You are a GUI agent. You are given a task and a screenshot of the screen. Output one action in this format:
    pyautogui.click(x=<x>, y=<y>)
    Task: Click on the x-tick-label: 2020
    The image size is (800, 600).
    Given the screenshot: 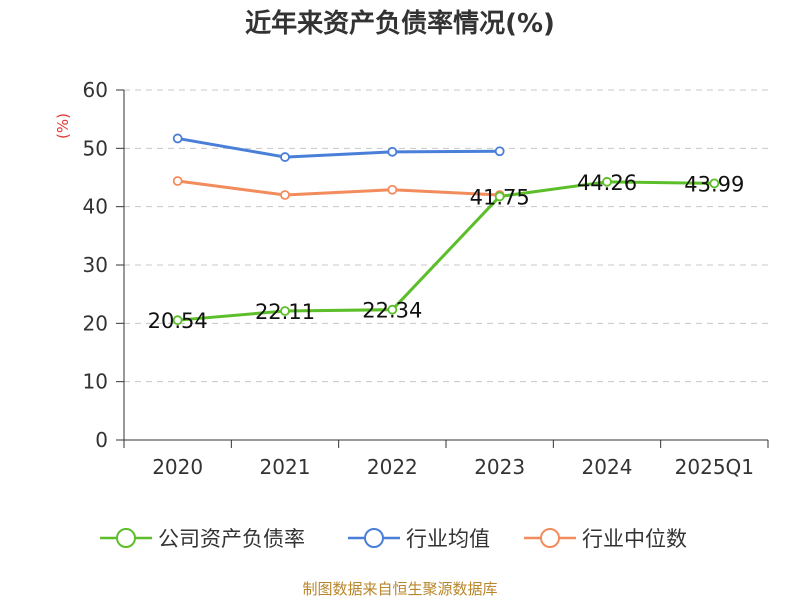 What is the action you would take?
    pyautogui.click(x=177, y=467)
    